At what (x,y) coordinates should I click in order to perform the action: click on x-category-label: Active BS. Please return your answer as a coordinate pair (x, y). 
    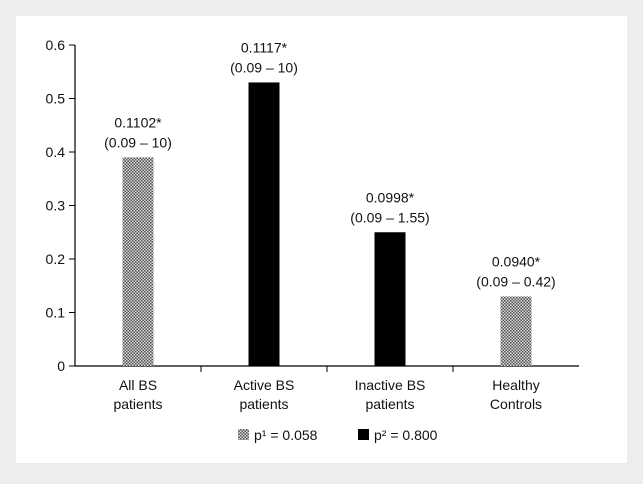
    Looking at the image, I should click on (264, 385).